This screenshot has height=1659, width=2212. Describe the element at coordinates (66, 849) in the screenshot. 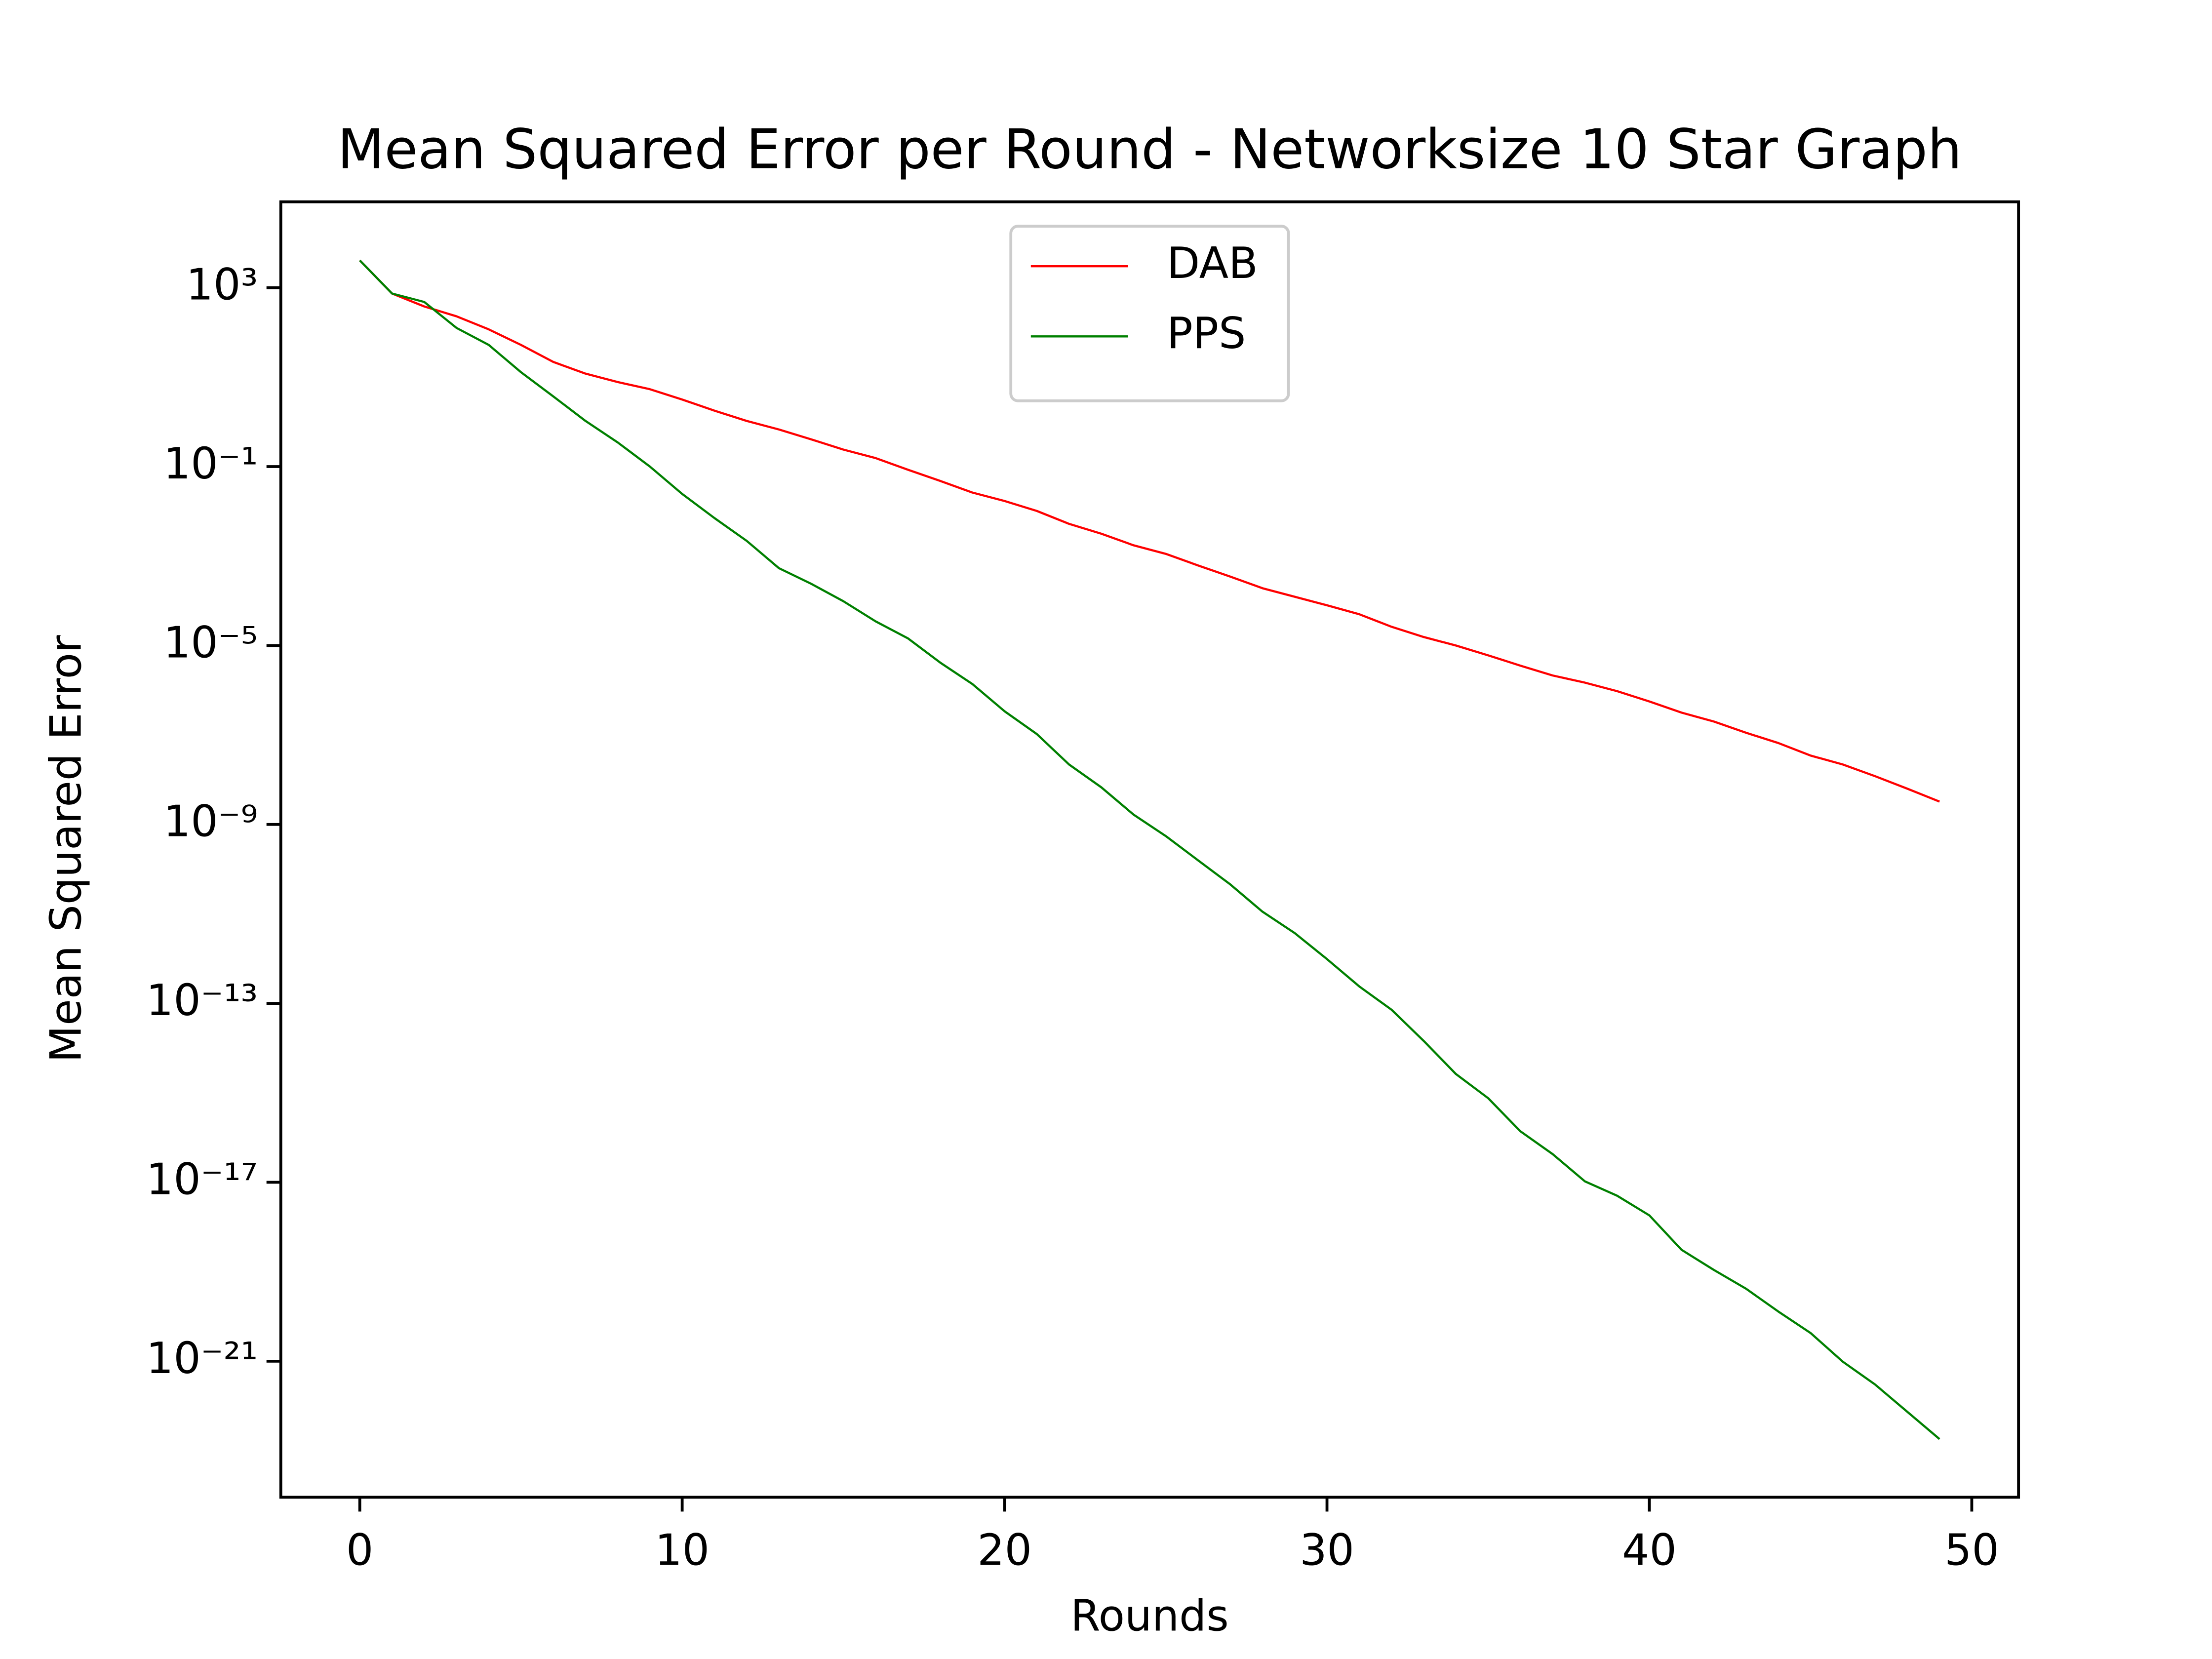

I see `y-axis-label: Mean Squared Error` at that location.